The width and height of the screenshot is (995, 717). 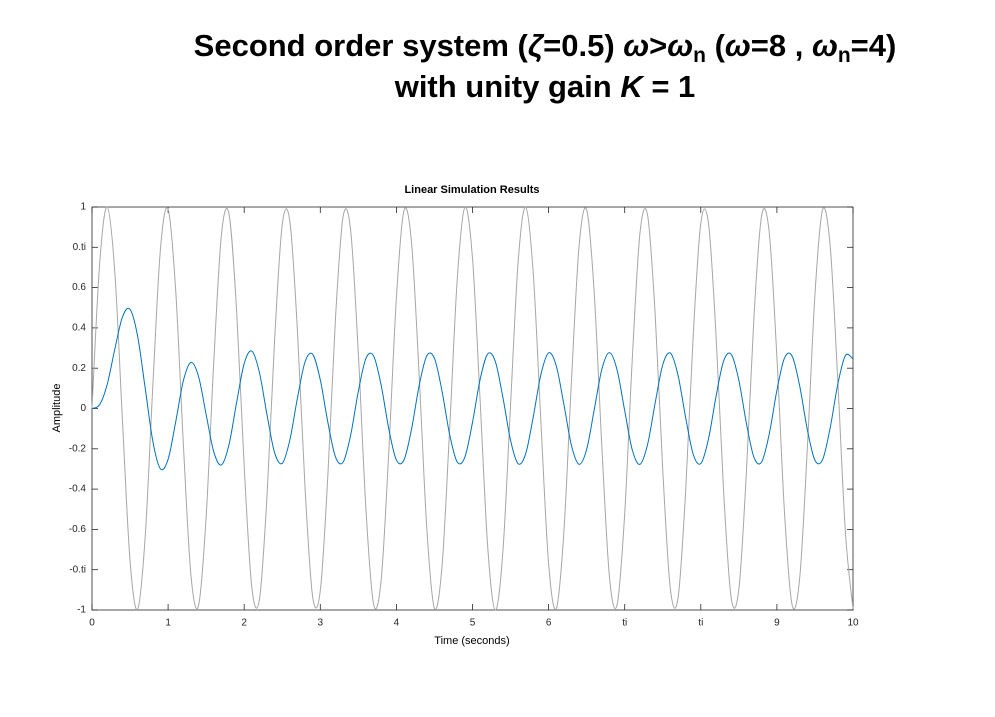 What do you see at coordinates (83, 207) in the screenshot?
I see `y-tick-label: 1` at bounding box center [83, 207].